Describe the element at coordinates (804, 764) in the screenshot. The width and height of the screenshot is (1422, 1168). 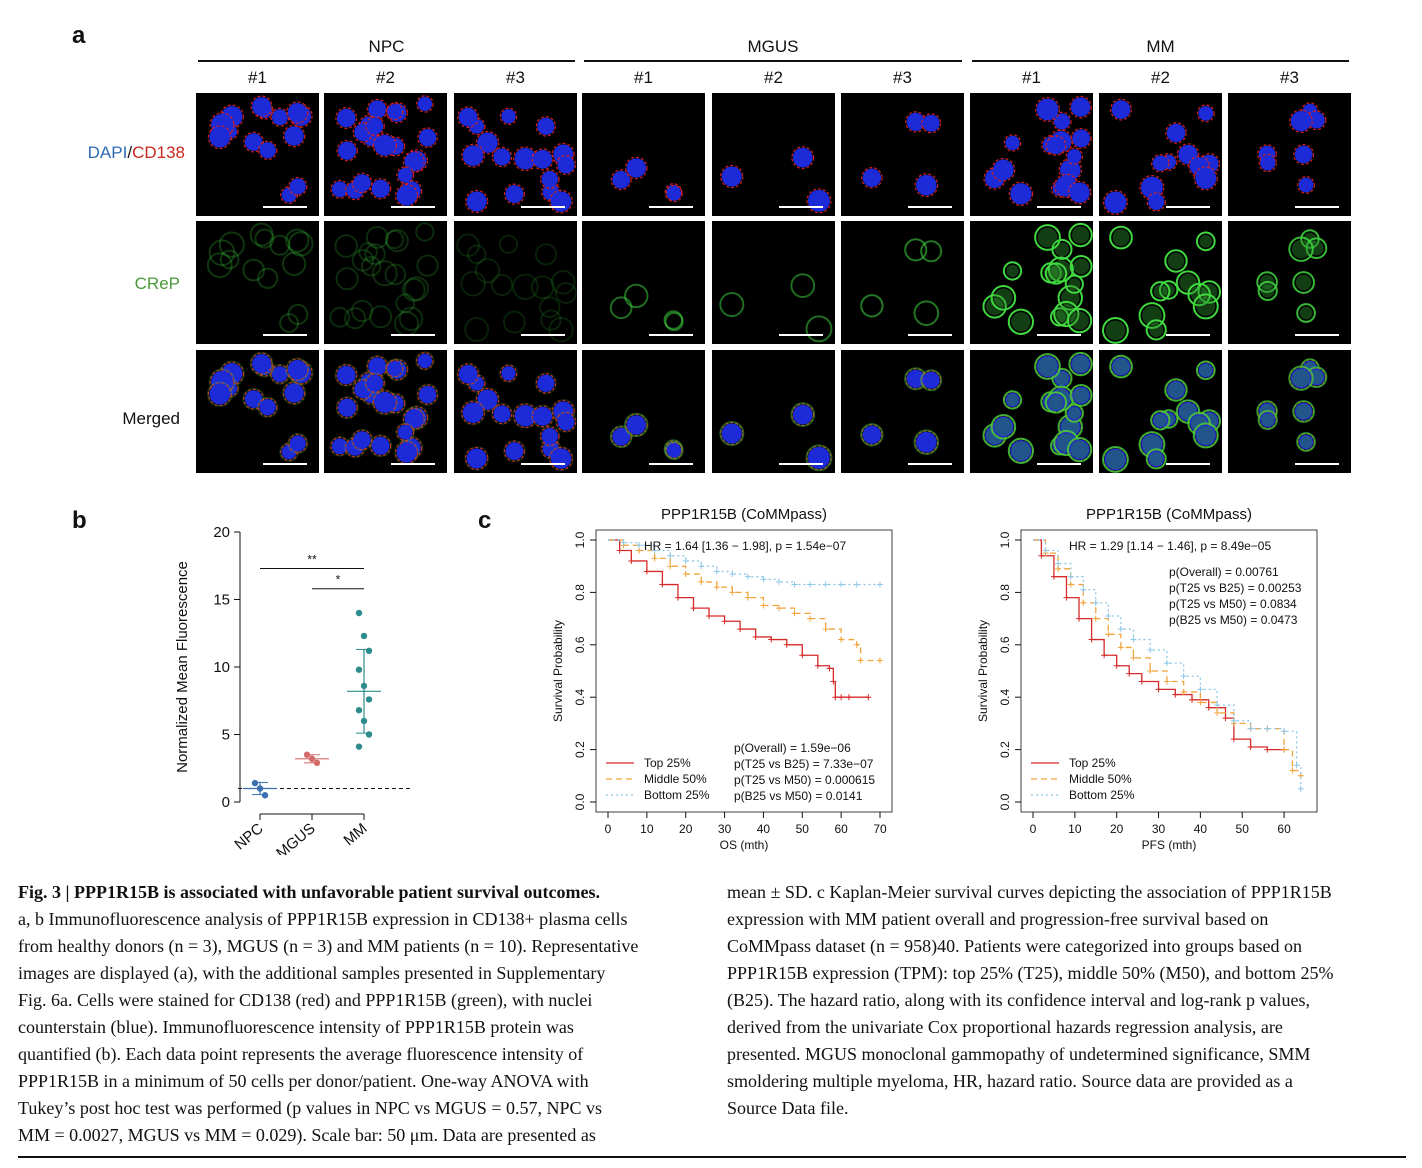
I see `p-value-text: p(T25 vs B25) = 7.33e−07` at that location.